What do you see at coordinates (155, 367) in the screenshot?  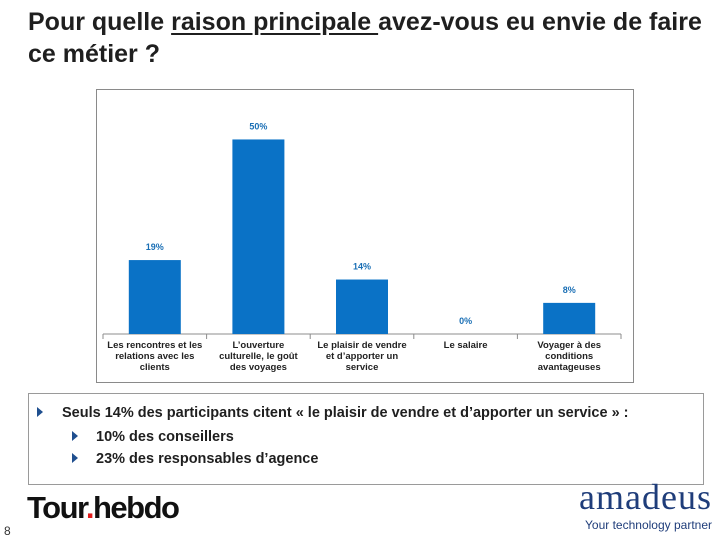 I see `category-label: clients` at bounding box center [155, 367].